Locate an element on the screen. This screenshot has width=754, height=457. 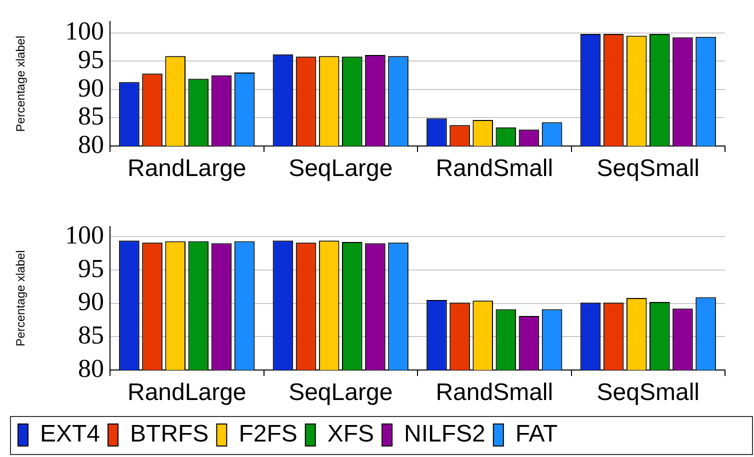
legend-label: F2FS is located at coordinates (268, 434).